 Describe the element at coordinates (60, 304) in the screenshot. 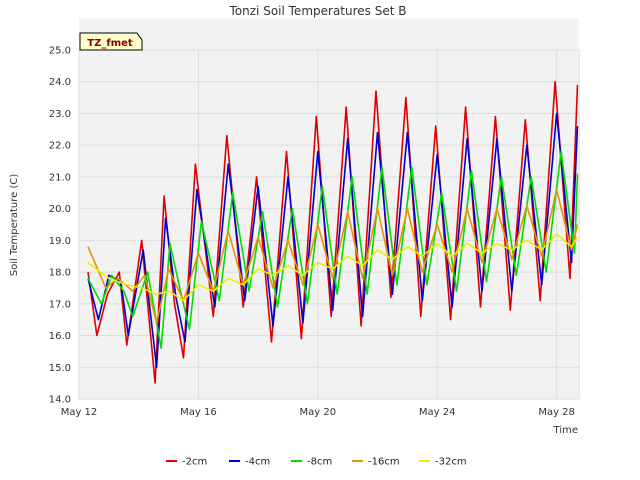

I see `y-tick-label: 17.0` at that location.